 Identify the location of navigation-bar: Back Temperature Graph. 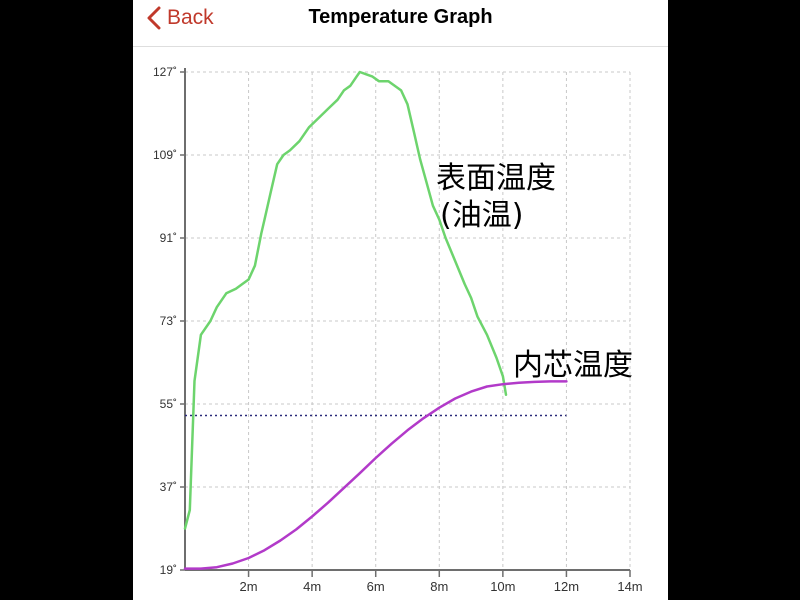
(400, 23).